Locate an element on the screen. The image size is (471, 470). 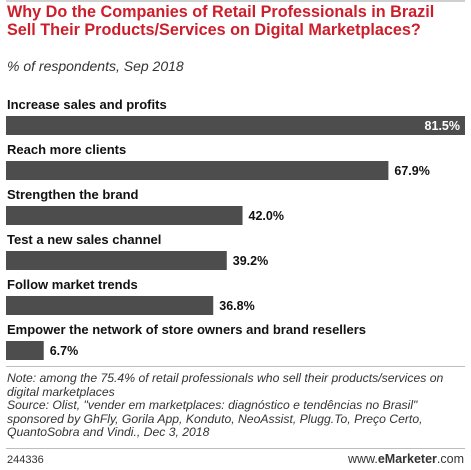
brand-logo: www.eMarketer.com is located at coordinates (406, 459).